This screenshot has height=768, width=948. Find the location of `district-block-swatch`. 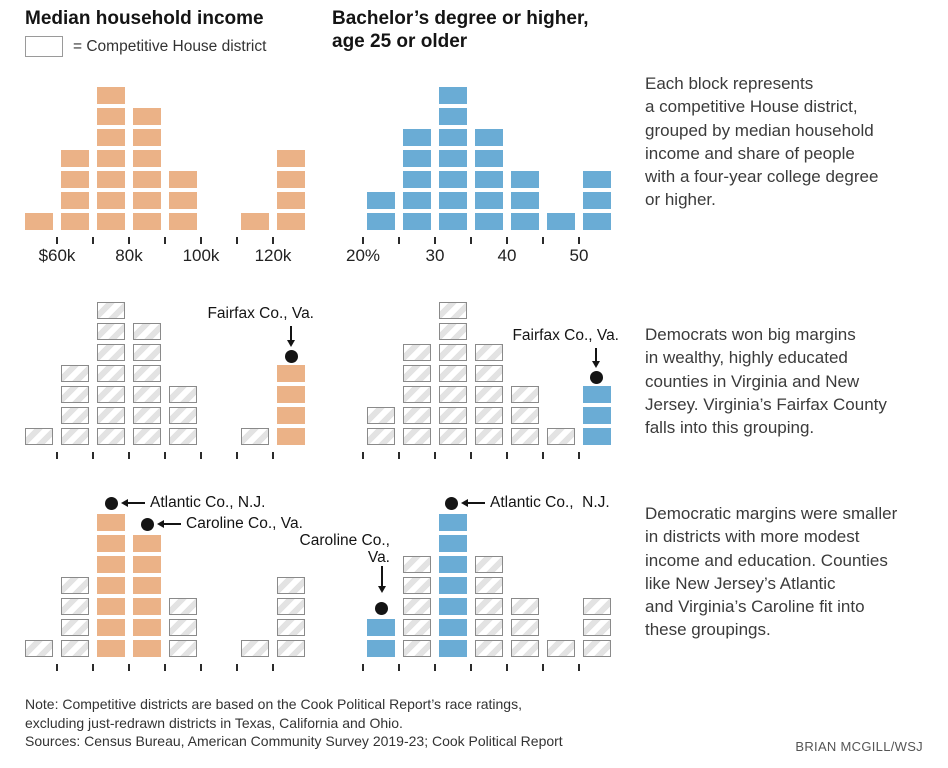

district-block-swatch is located at coordinates (44, 46).